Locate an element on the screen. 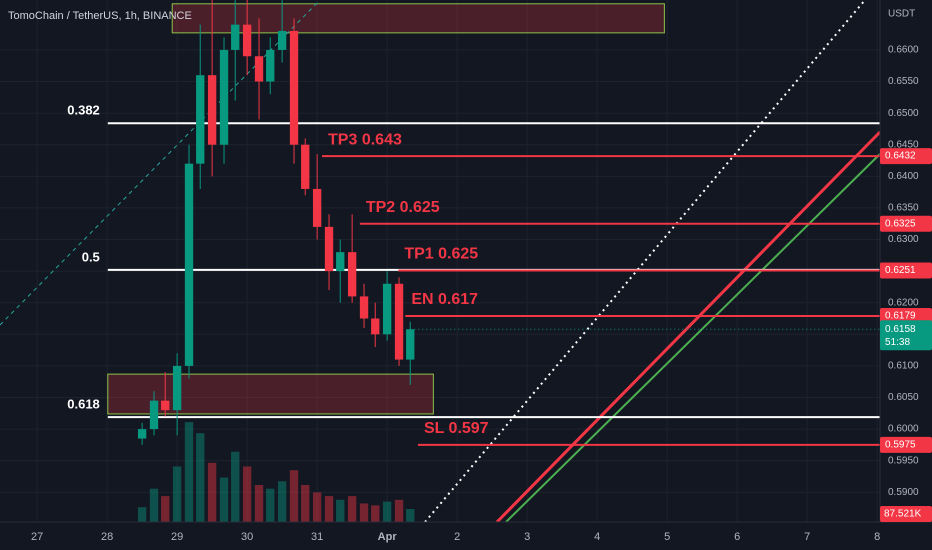  fib-label: 0.5 is located at coordinates (91, 256).